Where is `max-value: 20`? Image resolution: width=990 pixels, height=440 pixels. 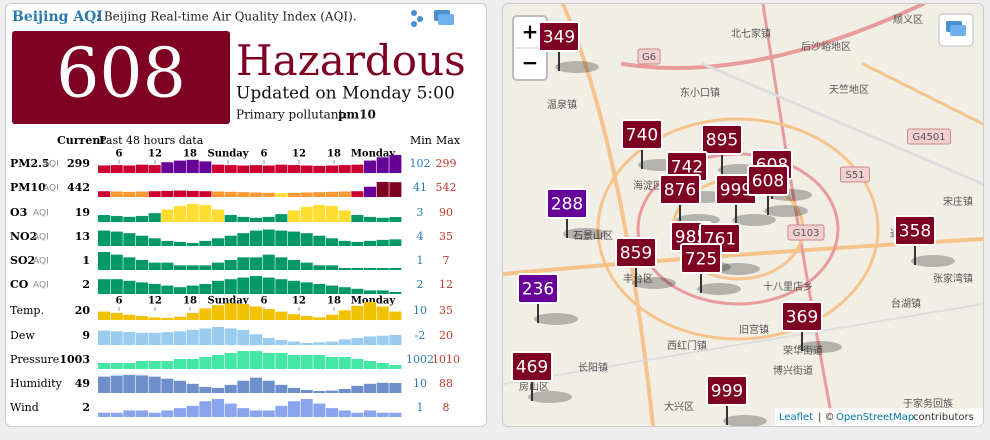
max-value: 20 is located at coordinates (446, 335).